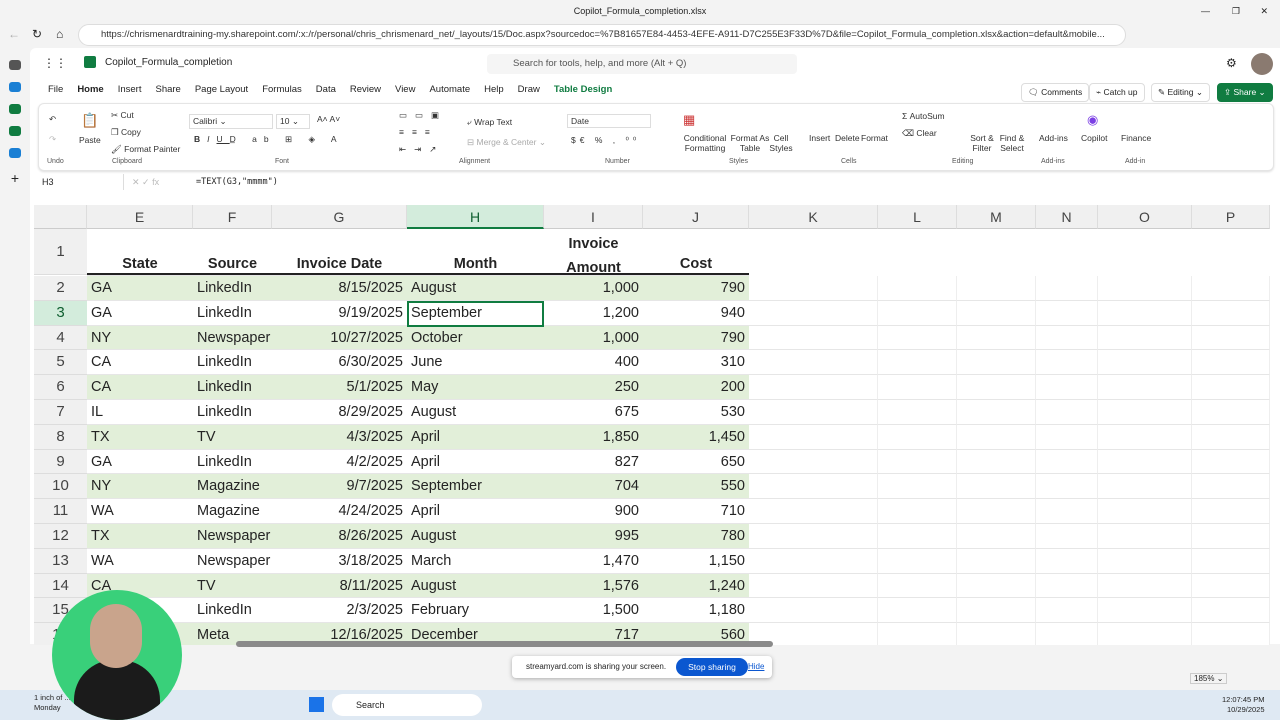  Describe the element at coordinates (696, 561) in the screenshot. I see `cell-cost: 1,150` at that location.